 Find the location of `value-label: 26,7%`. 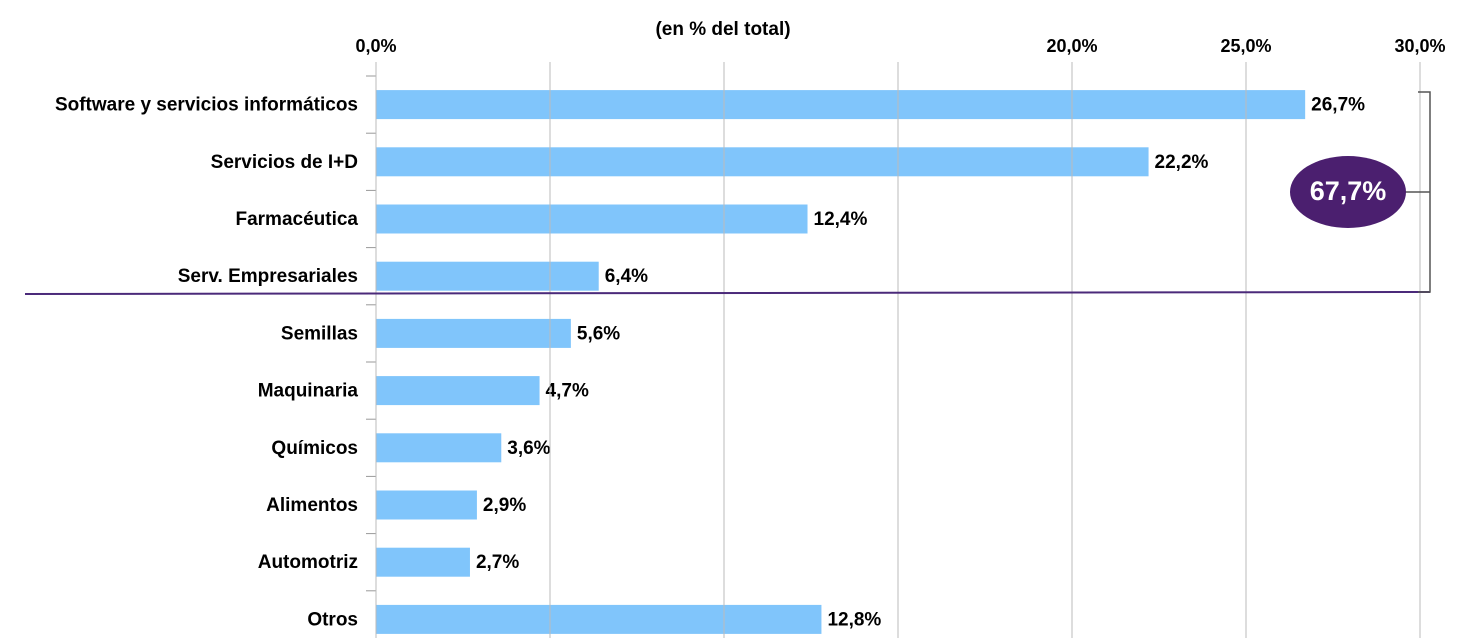

value-label: 26,7% is located at coordinates (1338, 105).